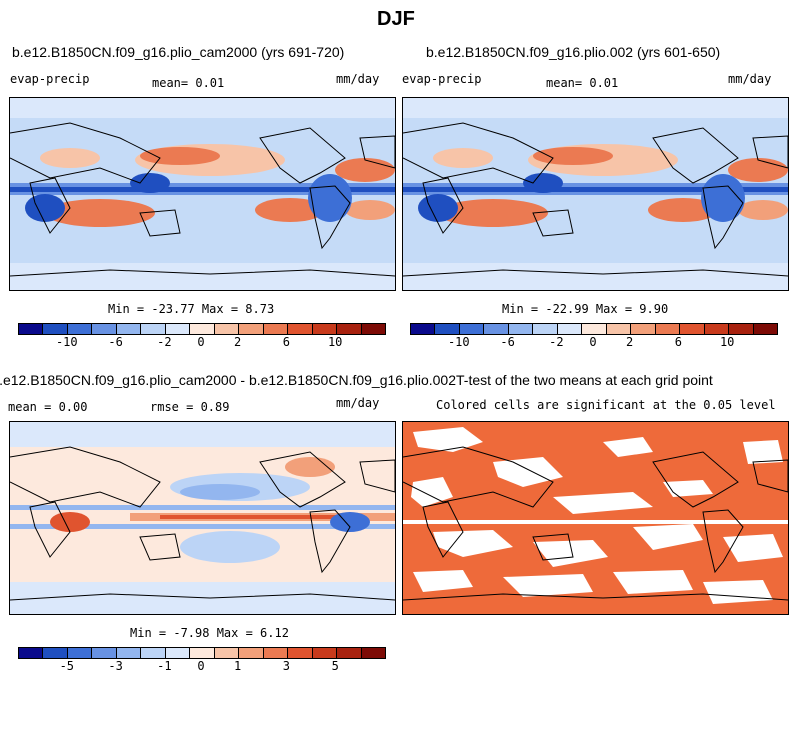 Image resolution: width=797 pixels, height=733 pixels. What do you see at coordinates (115, 666) in the screenshot?
I see `colorbar-tick-label: -3` at bounding box center [115, 666].